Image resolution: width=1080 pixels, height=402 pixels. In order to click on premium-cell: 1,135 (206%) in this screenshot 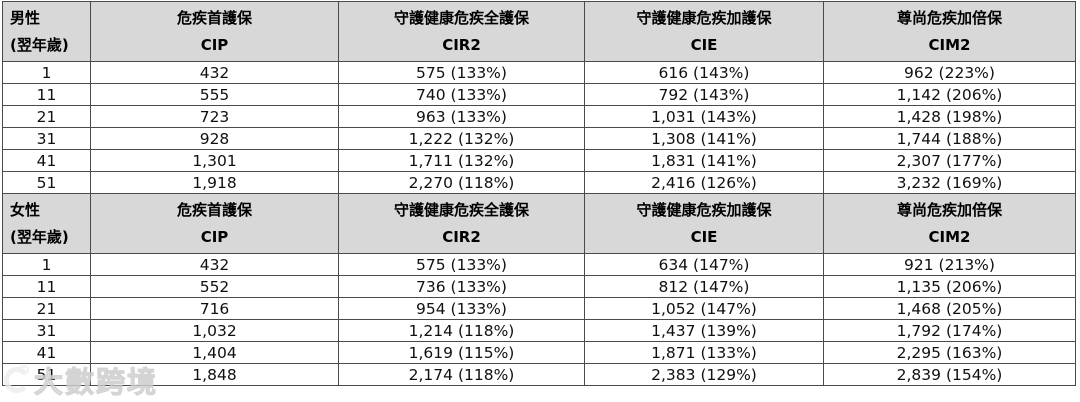, I will do `click(949, 286)`.